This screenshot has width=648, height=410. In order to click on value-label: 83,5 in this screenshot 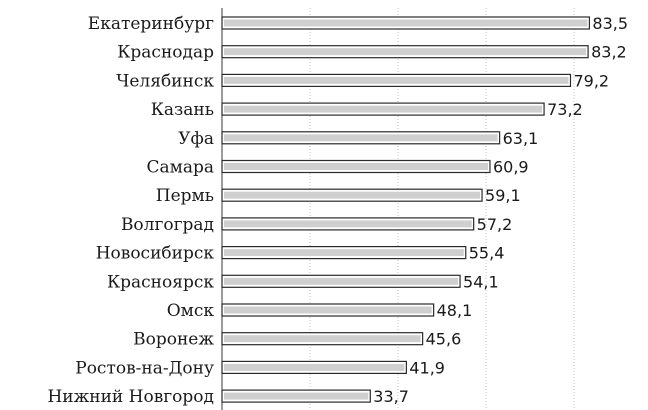, I will do `click(610, 23)`.